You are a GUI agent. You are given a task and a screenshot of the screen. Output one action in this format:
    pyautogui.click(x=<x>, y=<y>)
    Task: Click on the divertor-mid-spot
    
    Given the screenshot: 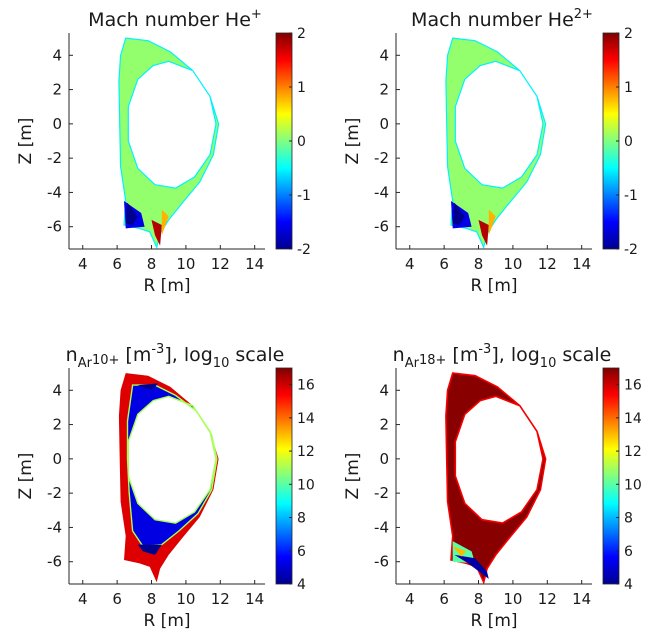 What is the action you would take?
    pyautogui.click(x=459, y=551)
    